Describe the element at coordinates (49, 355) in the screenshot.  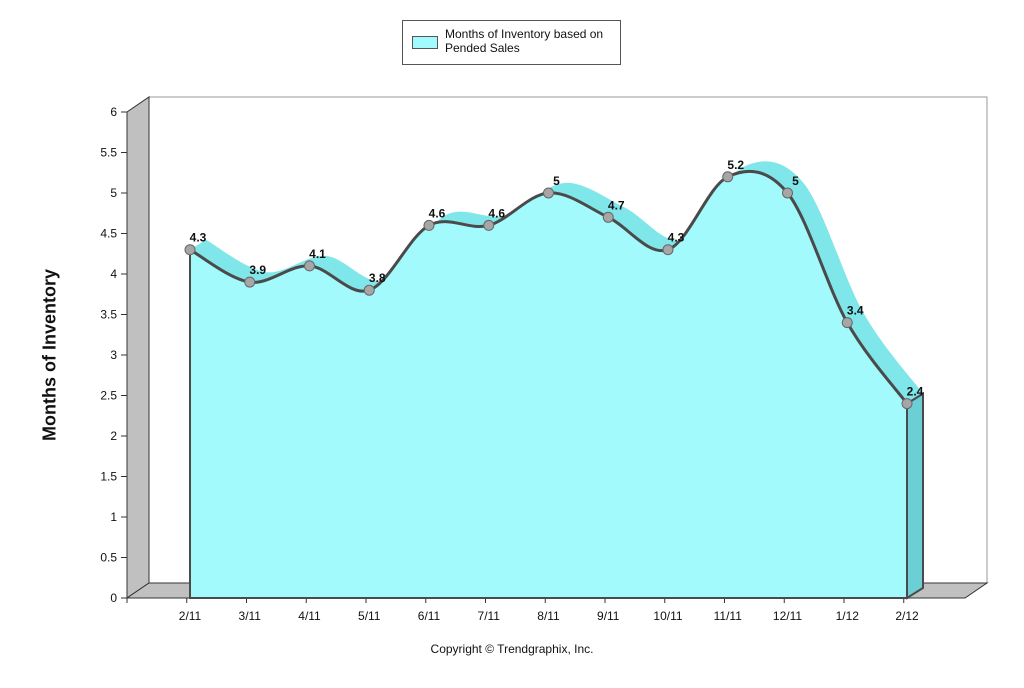
I see `y-axis-title: Months of Inventory` at that location.